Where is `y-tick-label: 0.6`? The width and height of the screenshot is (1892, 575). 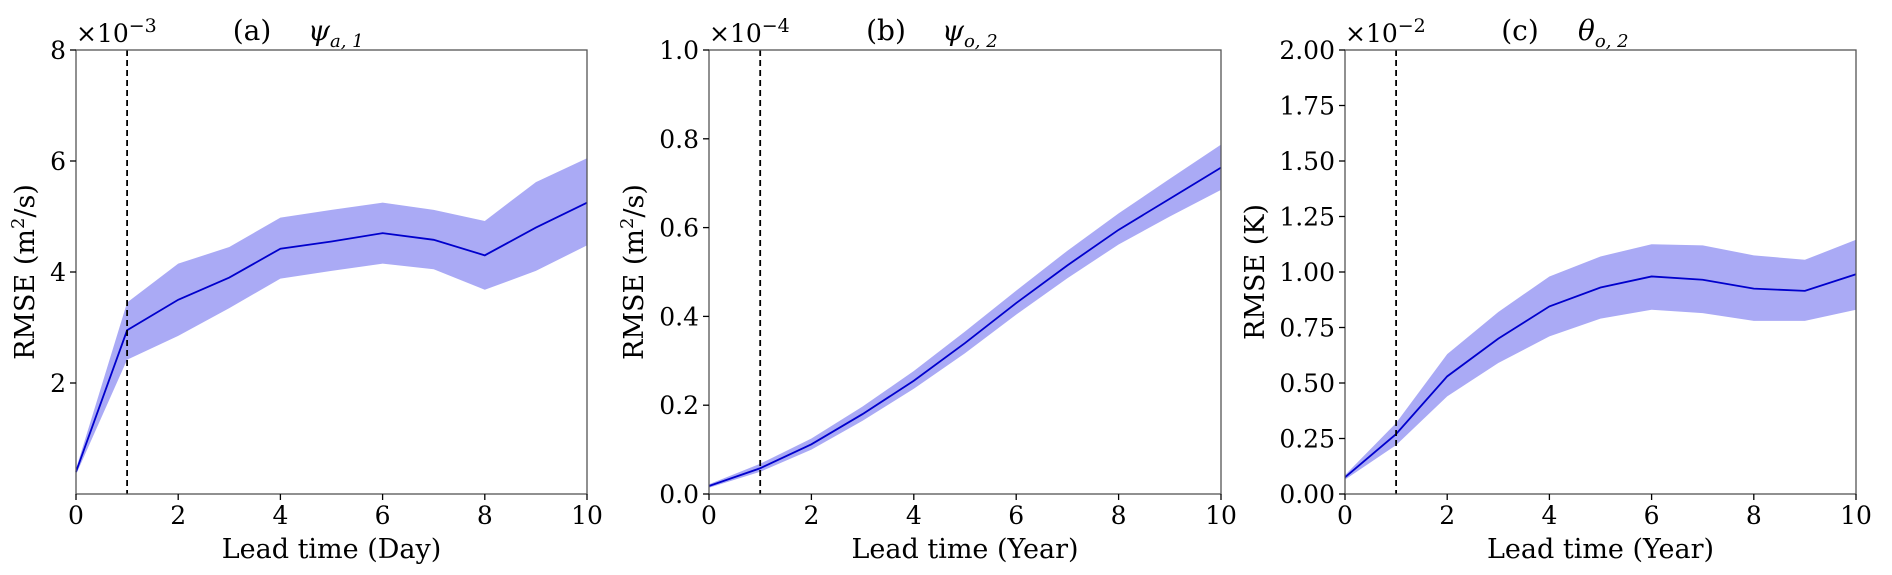 y-tick-label: 0.6 is located at coordinates (679, 228).